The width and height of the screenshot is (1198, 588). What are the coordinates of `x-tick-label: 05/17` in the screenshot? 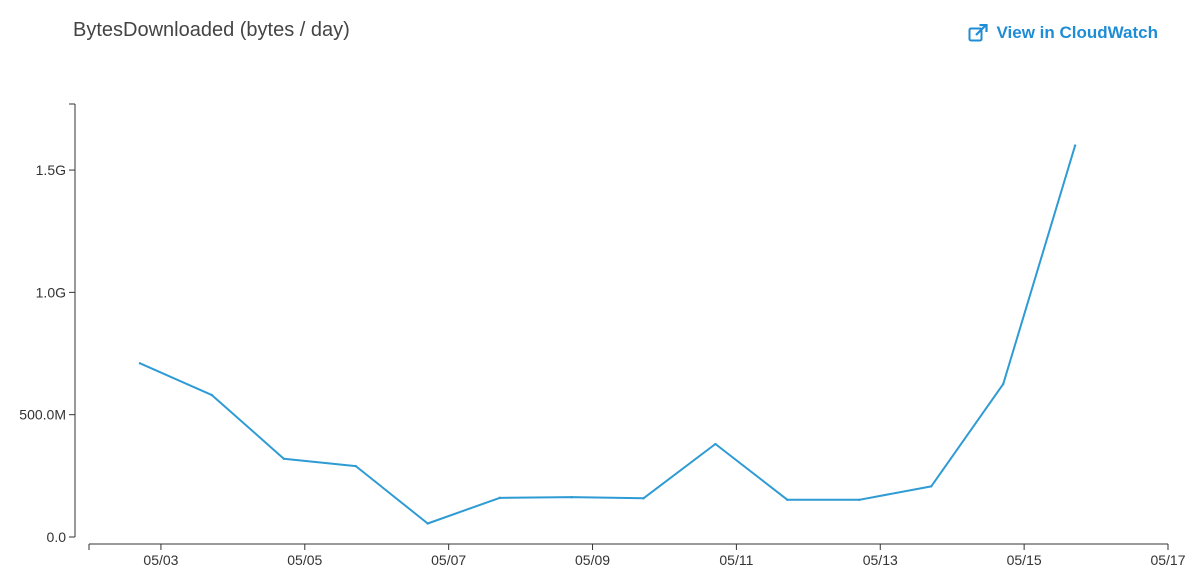 It's located at (1167, 560).